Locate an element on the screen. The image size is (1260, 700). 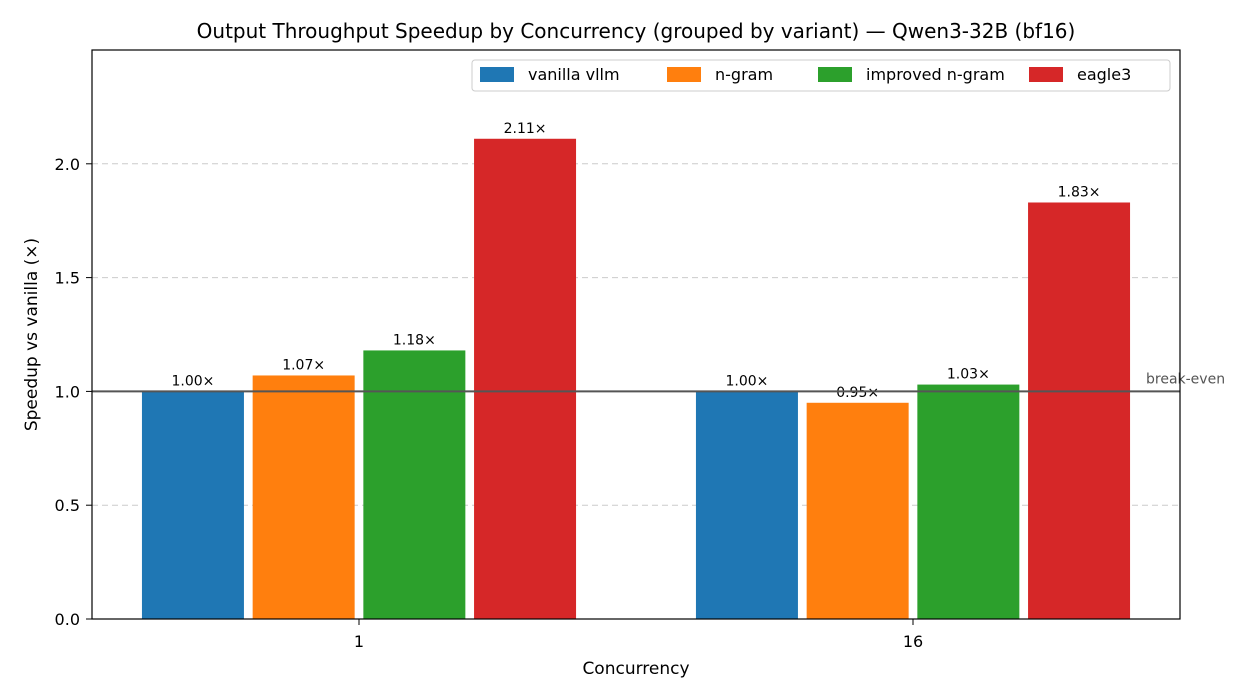
y-tick-label: 0.0 is located at coordinates (67, 619).